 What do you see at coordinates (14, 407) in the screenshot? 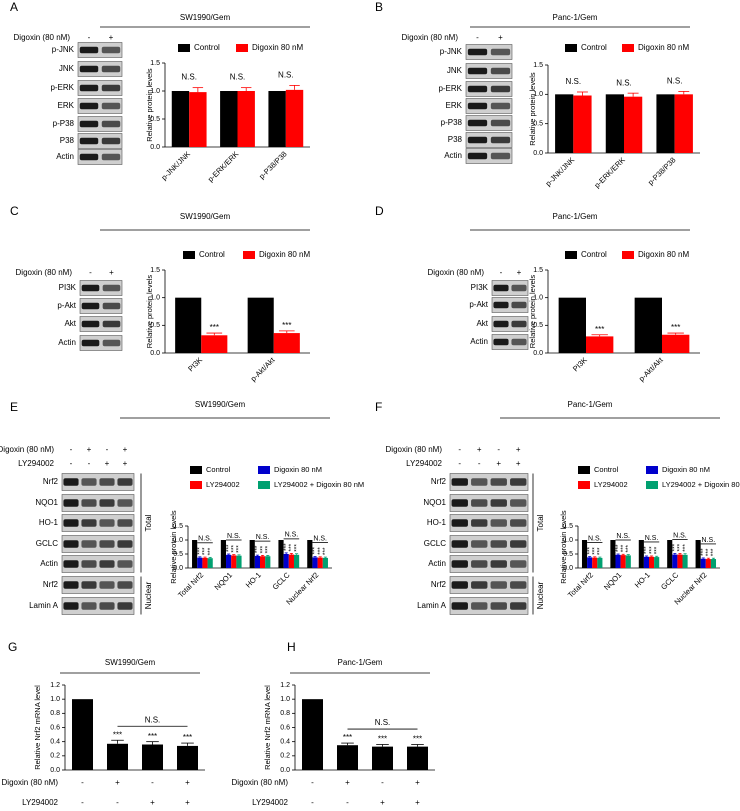
I see `panel-letter: E` at bounding box center [14, 407].